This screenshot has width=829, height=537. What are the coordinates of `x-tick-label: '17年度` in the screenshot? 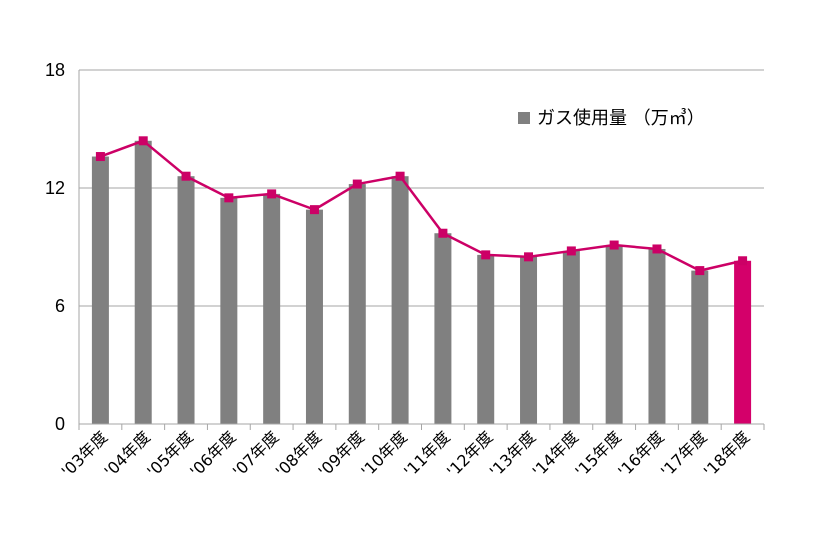 It's located at (684, 454).